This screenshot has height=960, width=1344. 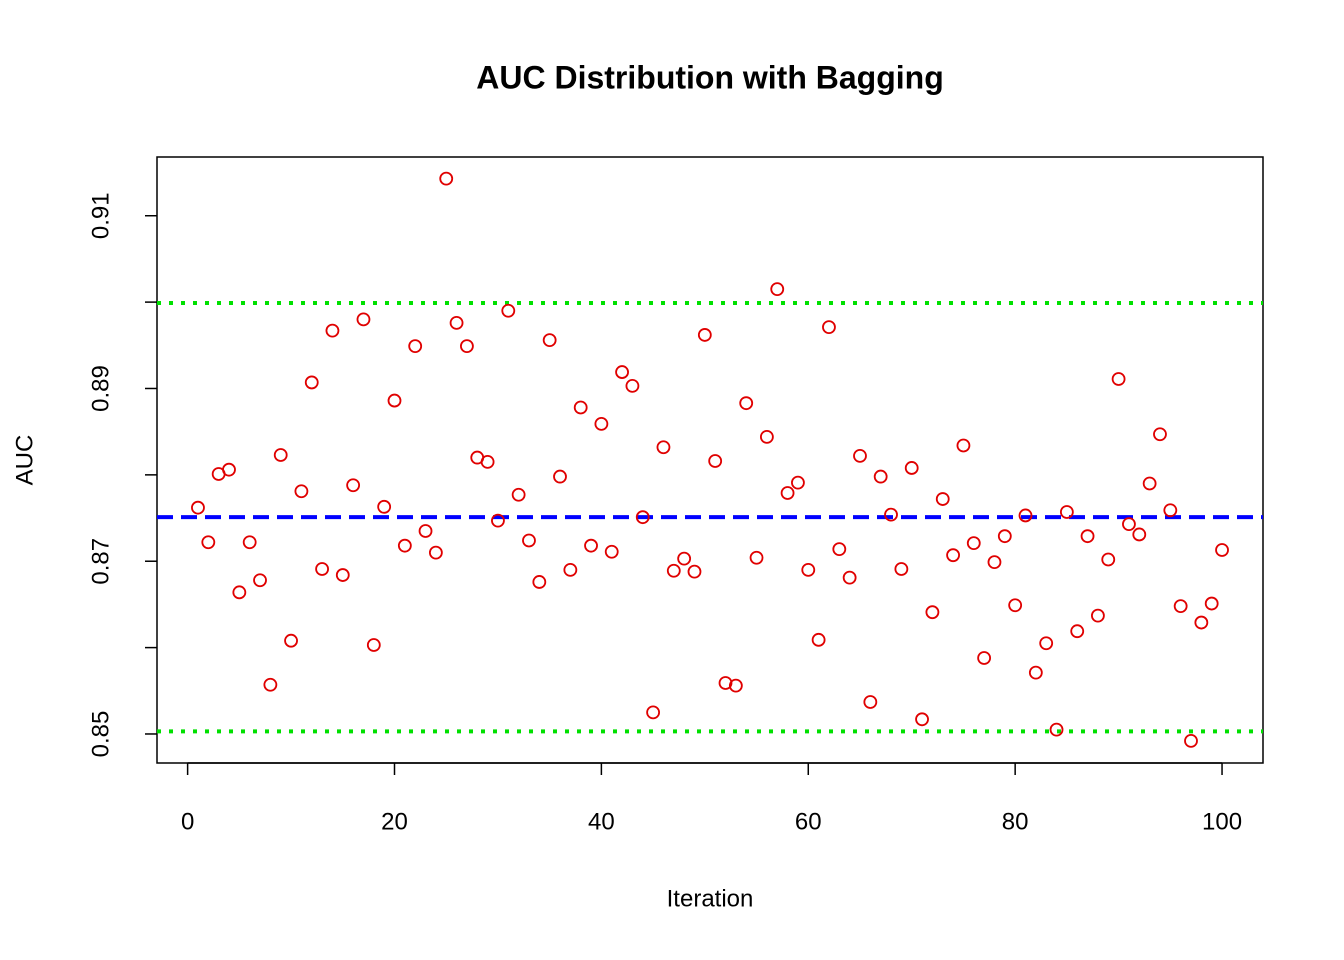 What do you see at coordinates (24, 460) in the screenshot?
I see `y-axis-label: AUC` at bounding box center [24, 460].